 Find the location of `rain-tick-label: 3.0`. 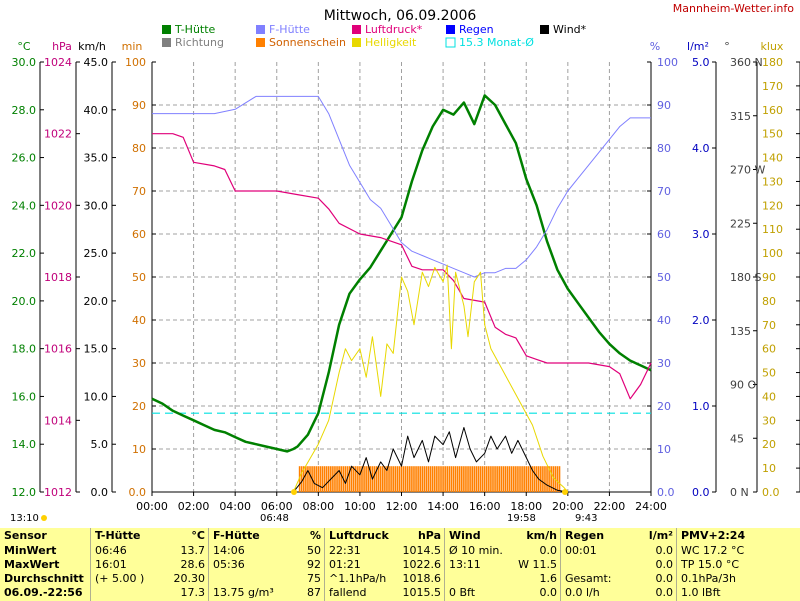

rain-tick-label: 3.0 is located at coordinates (701, 234).